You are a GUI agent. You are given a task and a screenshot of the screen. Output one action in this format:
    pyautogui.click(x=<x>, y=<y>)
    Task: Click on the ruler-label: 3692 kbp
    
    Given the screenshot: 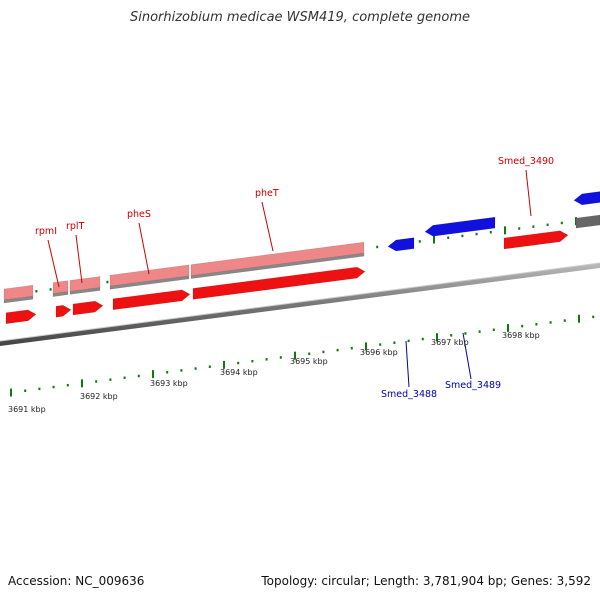 What is the action you would take?
    pyautogui.click(x=99, y=396)
    